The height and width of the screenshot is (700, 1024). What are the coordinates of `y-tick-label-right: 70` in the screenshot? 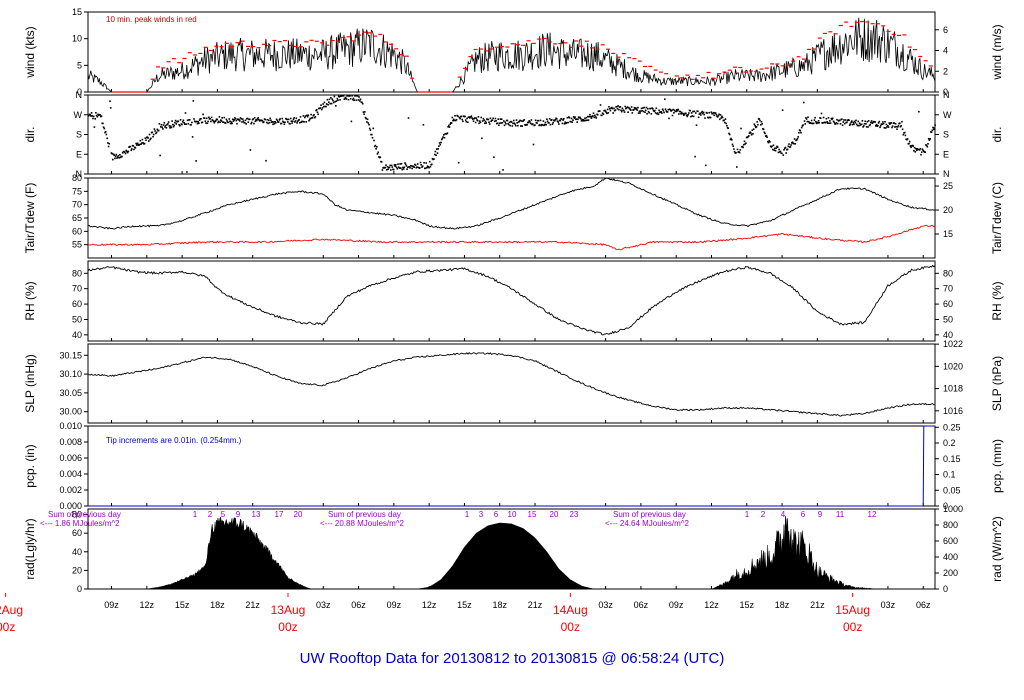 It's located at (948, 289).